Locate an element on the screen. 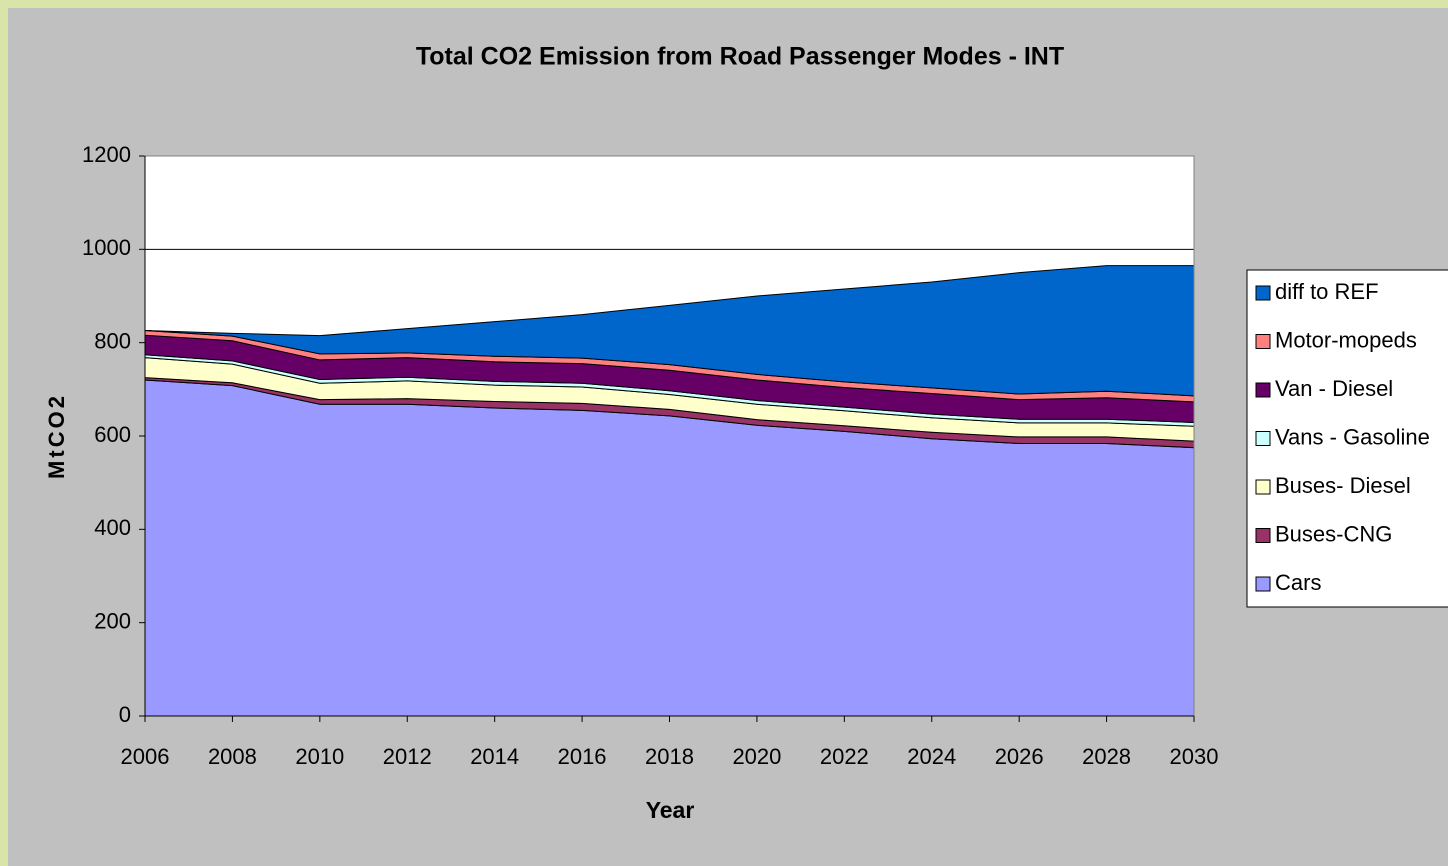 The width and height of the screenshot is (1448, 866). y-tick-label: 0 is located at coordinates (125, 714).